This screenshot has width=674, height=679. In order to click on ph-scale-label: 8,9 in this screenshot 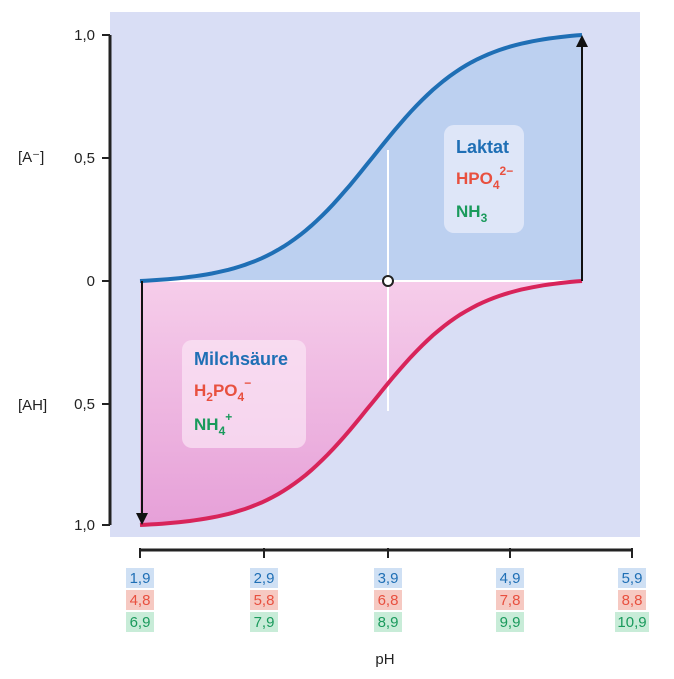, I will do `click(388, 622)`.